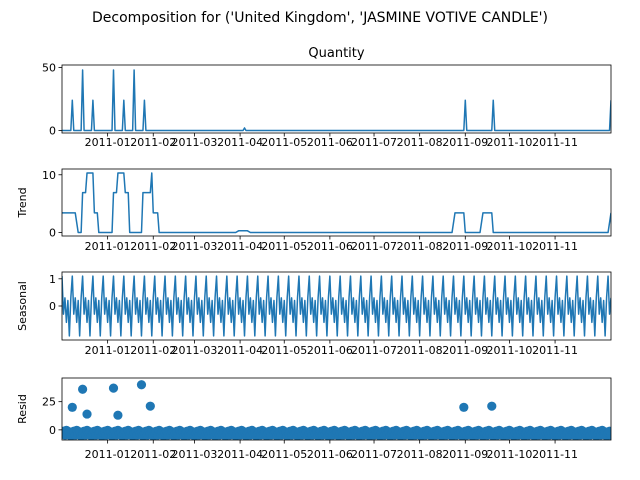 Image resolution: width=640 pixels, height=480 pixels. Describe the element at coordinates (22, 202) in the screenshot. I see `y-axis-label: Trend` at that location.